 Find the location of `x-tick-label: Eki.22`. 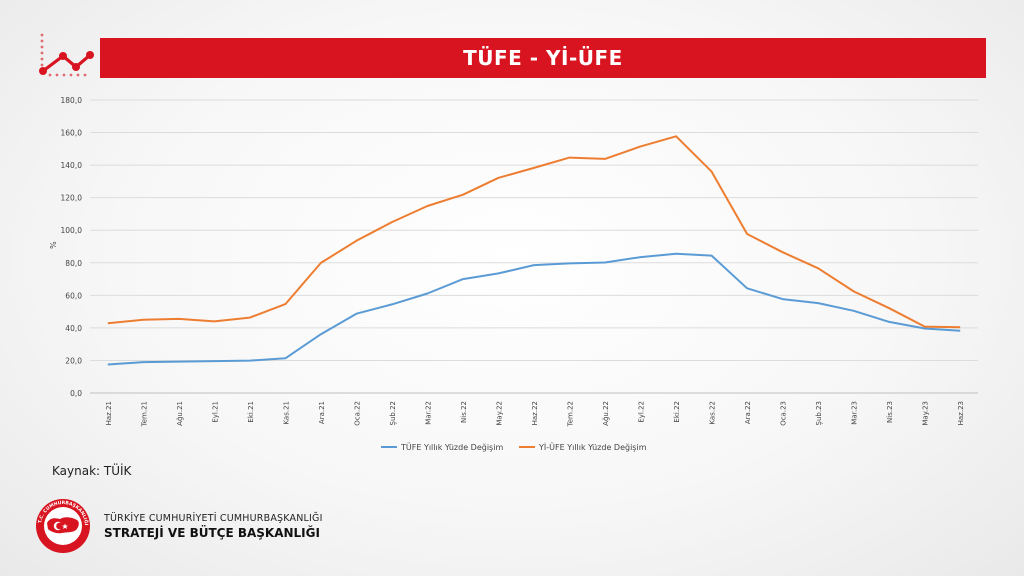

x-tick-label: Eki.22 is located at coordinates (677, 412).